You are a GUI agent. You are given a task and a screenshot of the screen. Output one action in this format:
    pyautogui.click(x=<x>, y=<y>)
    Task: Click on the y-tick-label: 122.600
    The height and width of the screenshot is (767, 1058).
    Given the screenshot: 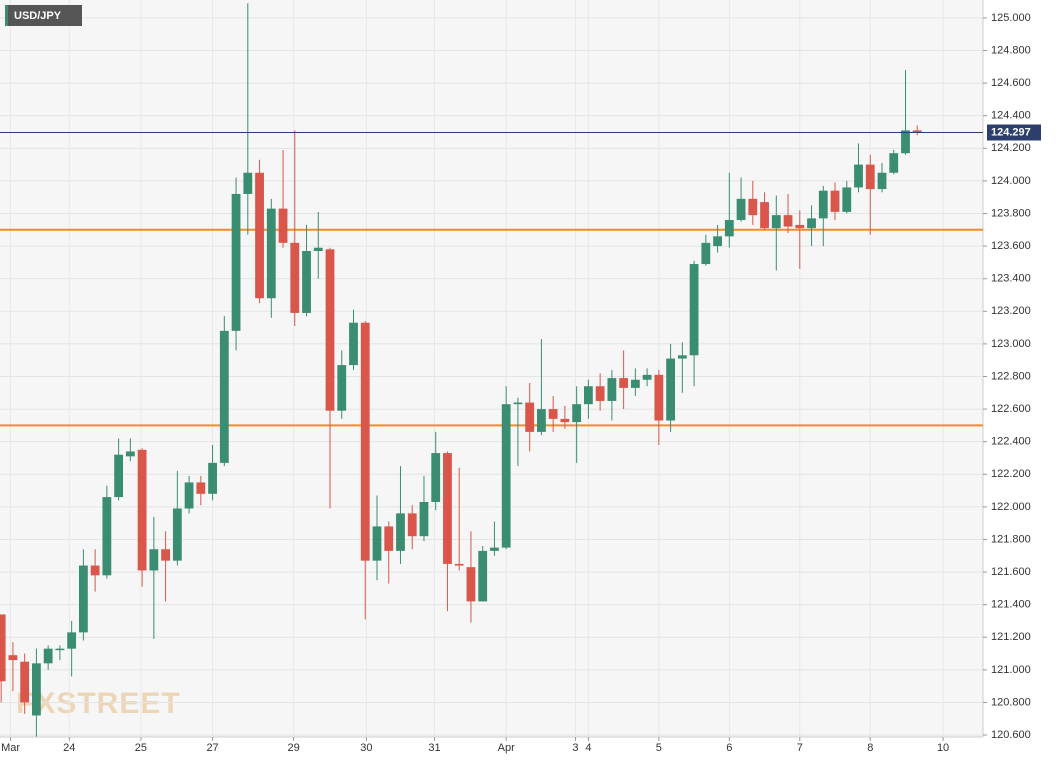 What is the action you would take?
    pyautogui.click(x=1011, y=409)
    